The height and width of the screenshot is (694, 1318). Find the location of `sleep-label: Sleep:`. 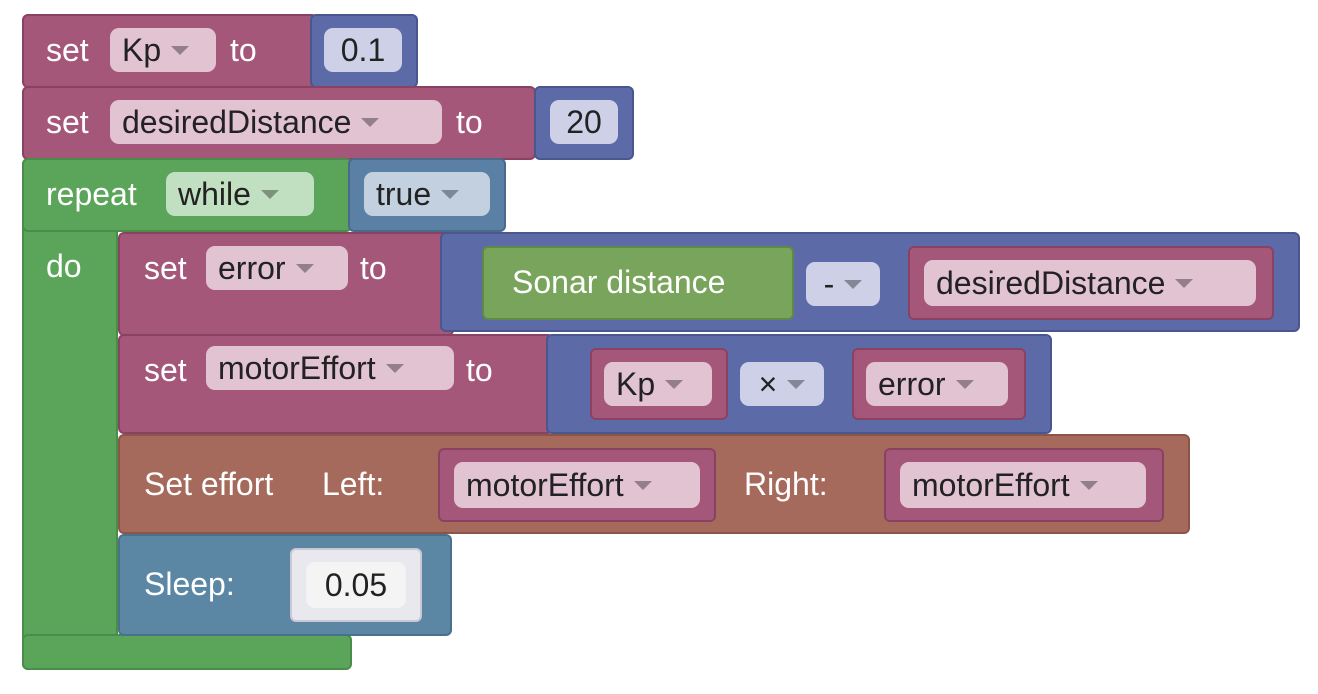

sleep-label: Sleep: is located at coordinates (189, 584).